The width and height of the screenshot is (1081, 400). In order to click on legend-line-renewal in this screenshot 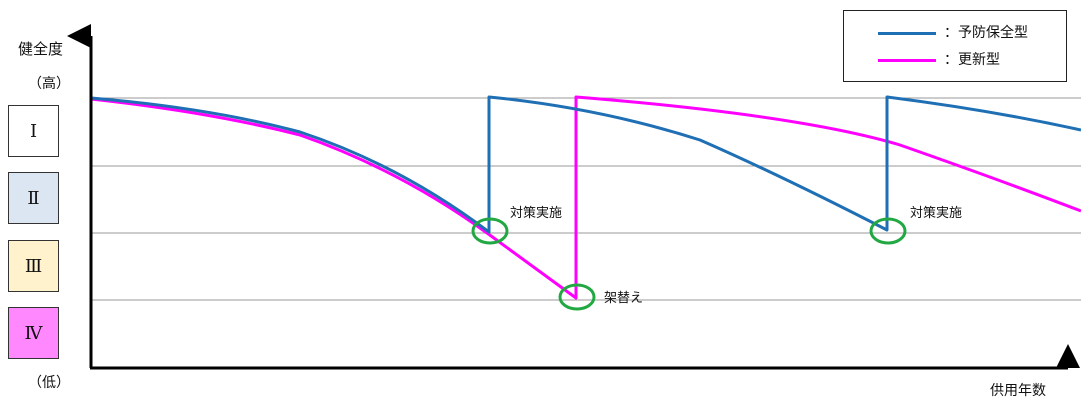, I will do `click(907, 60)`.